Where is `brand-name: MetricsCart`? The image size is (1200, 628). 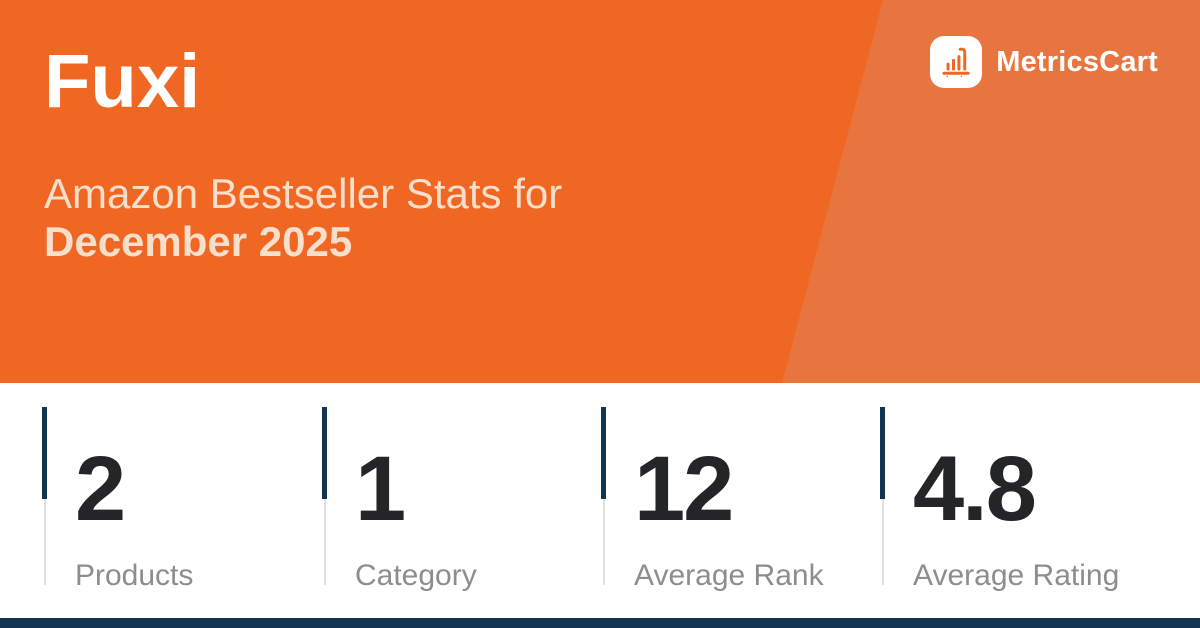 brand-name: MetricsCart is located at coordinates (1077, 61).